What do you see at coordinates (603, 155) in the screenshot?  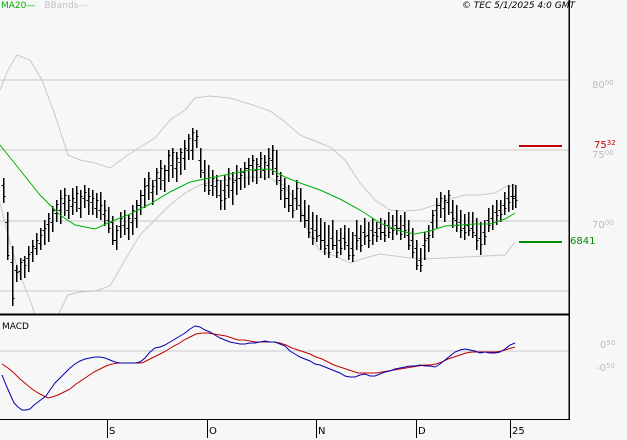 I see `price-axis-label-7500: 7500` at bounding box center [603, 155].